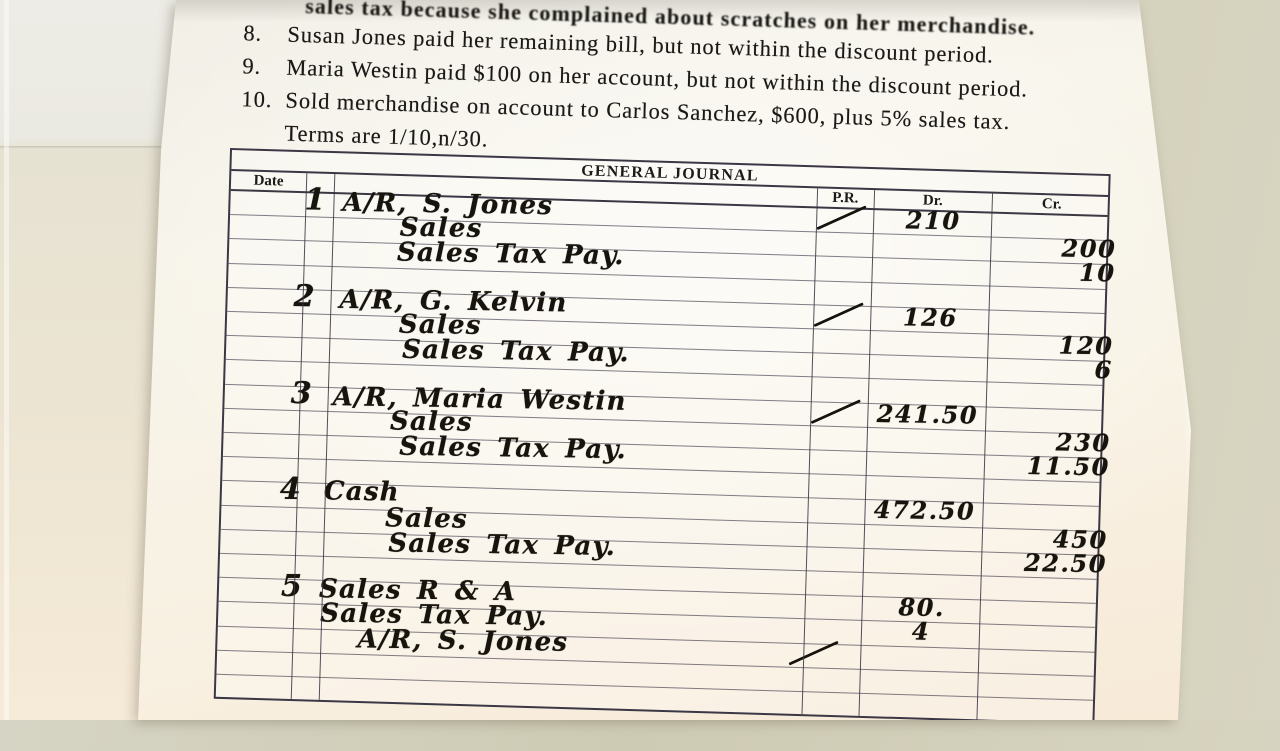 Image resolution: width=1280 pixels, height=751 pixels. What do you see at coordinates (314, 200) in the screenshot?
I see `entry-number: 1` at bounding box center [314, 200].